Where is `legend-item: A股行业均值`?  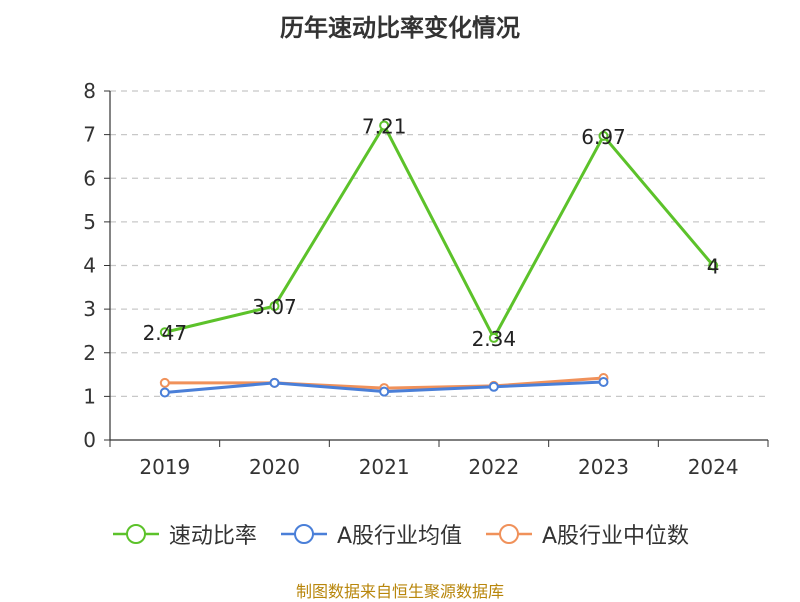 legend-item: A股行业均值 is located at coordinates (370, 534).